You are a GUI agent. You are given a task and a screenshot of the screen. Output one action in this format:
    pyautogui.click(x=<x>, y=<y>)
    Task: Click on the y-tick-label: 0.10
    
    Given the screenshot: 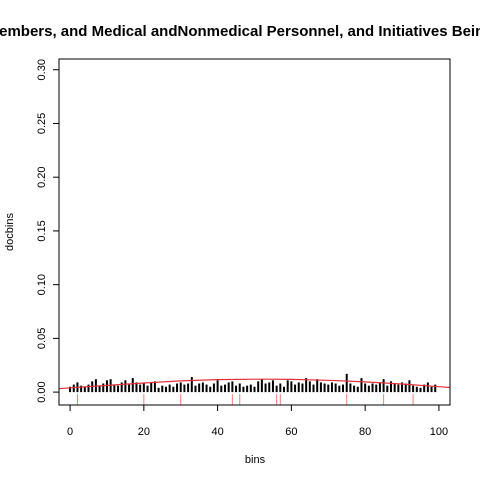 What is the action you would take?
    pyautogui.click(x=42, y=284)
    